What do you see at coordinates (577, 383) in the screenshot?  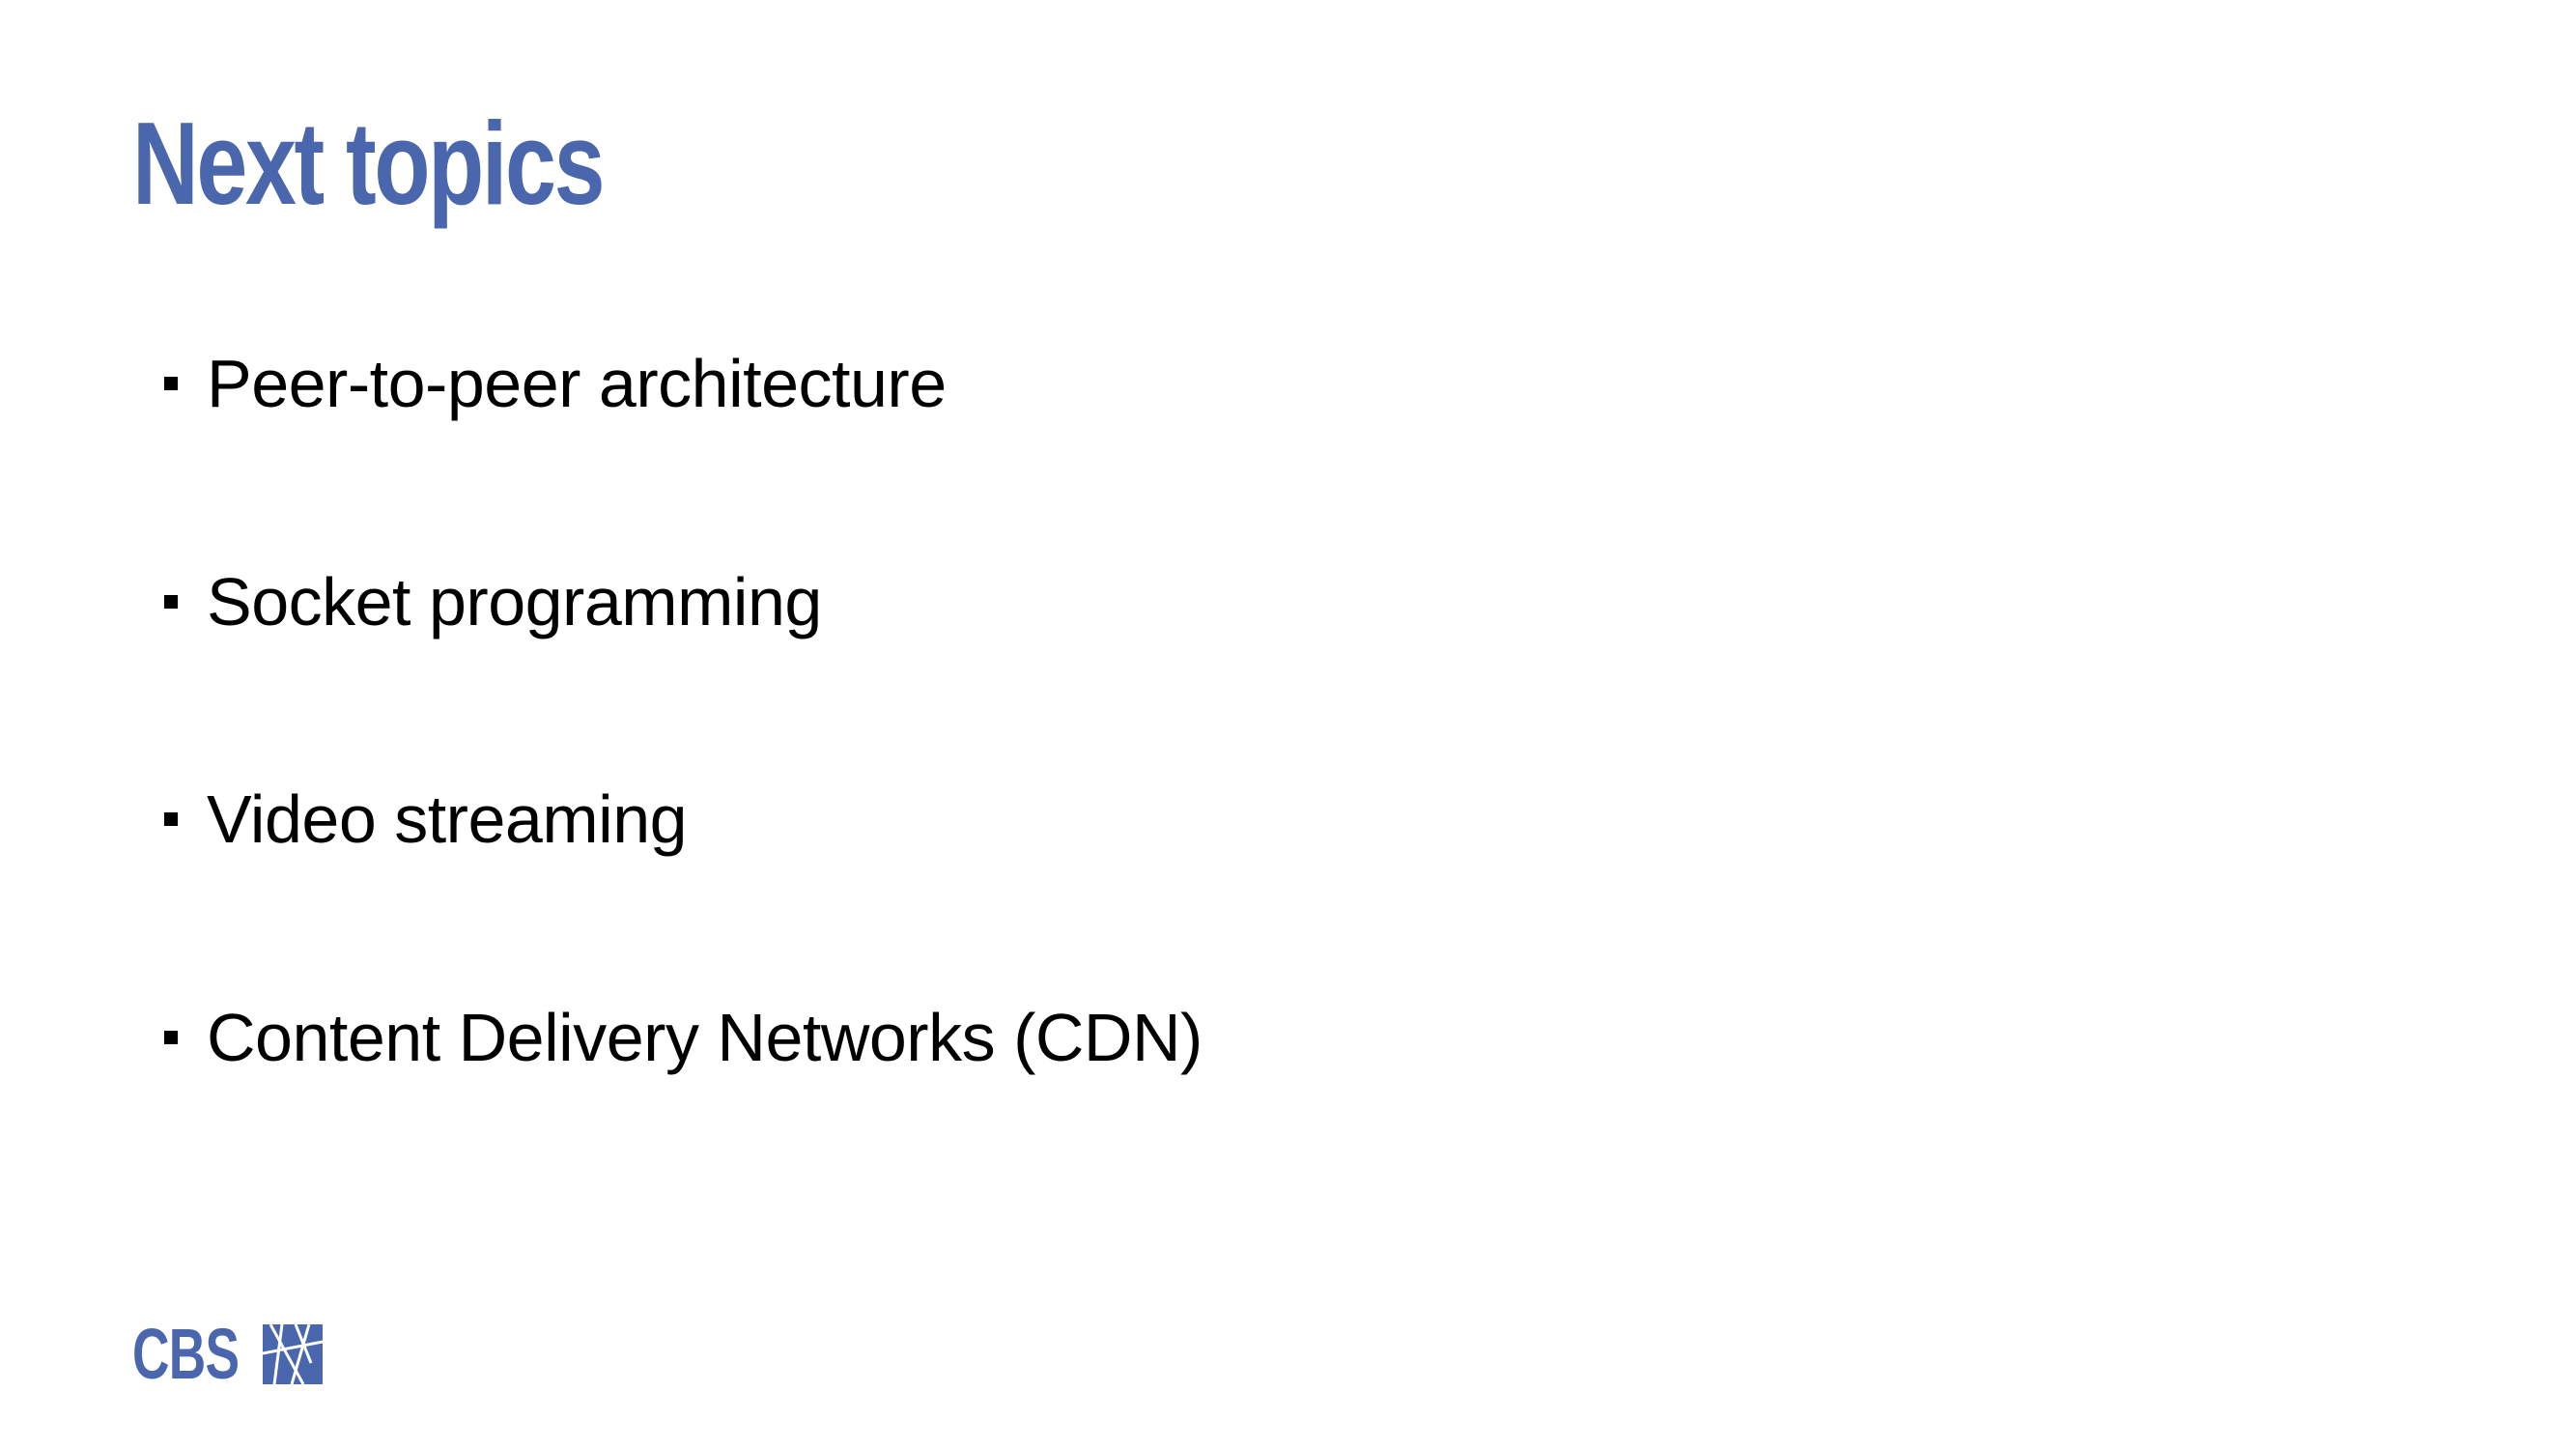 I see `bullet-text: Peer-to-peer architecture` at bounding box center [577, 383].